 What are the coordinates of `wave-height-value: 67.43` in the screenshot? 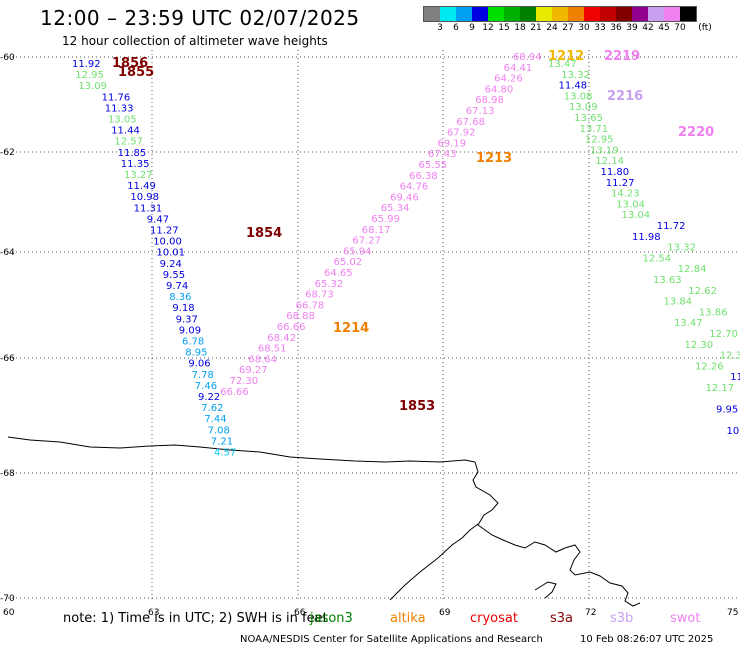 It's located at (442, 154).